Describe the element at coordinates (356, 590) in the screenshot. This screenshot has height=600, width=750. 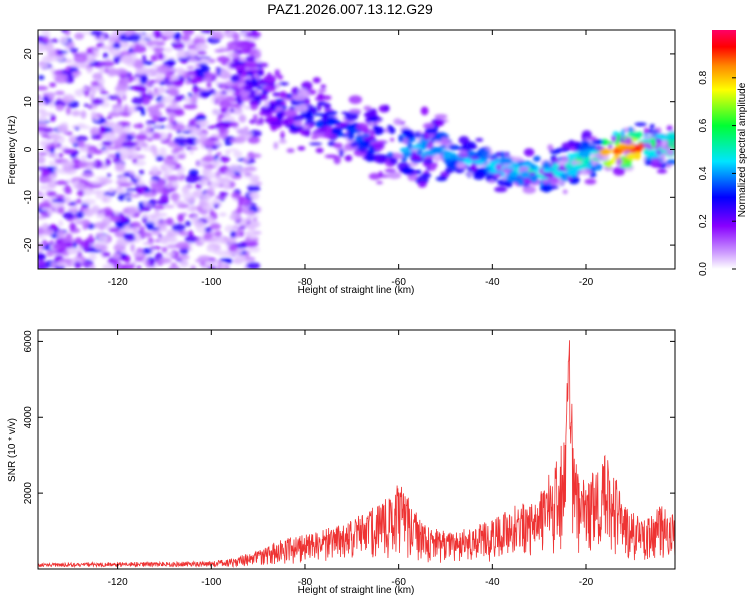
I see `snr-xlabel: Height of straight line (km)` at that location.